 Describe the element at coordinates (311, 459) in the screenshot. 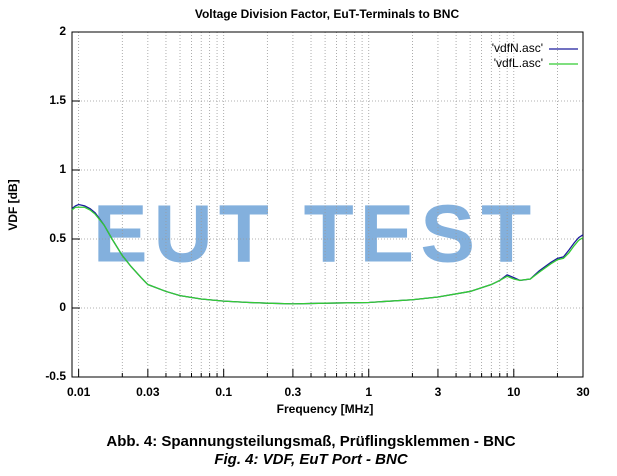

I see `caption: Fig. 4: VDF, EuT Port - BNC` at that location.